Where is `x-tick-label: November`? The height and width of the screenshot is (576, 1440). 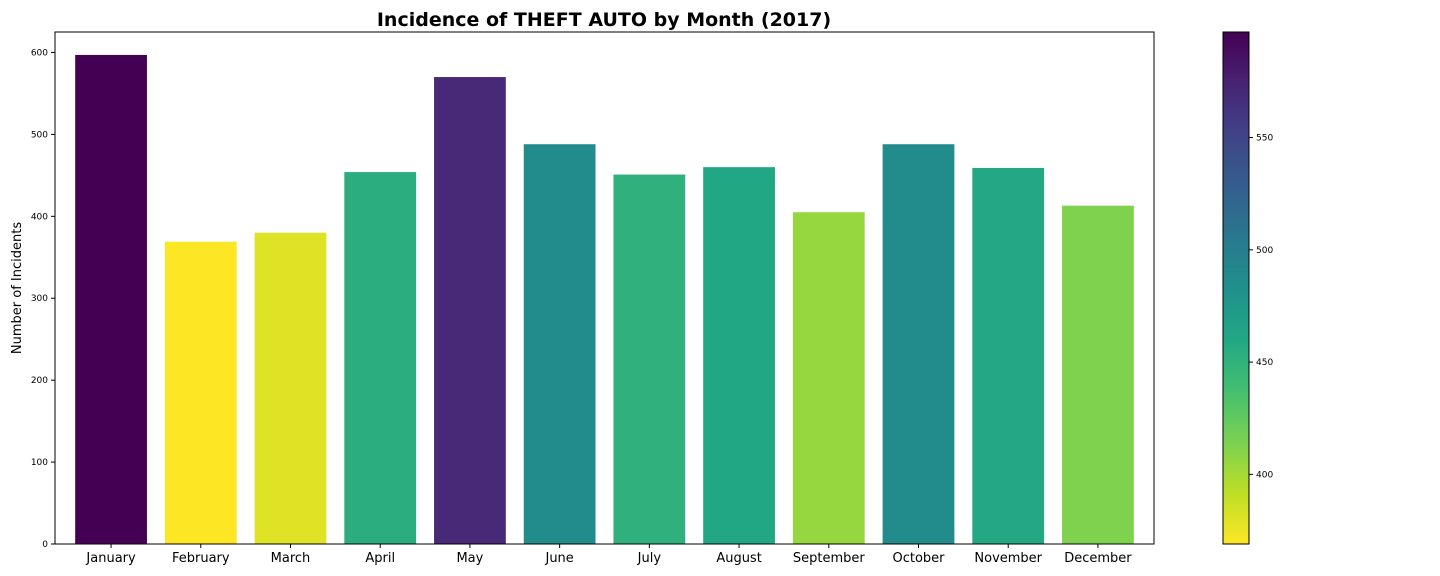
x-tick-label: November is located at coordinates (1008, 558).